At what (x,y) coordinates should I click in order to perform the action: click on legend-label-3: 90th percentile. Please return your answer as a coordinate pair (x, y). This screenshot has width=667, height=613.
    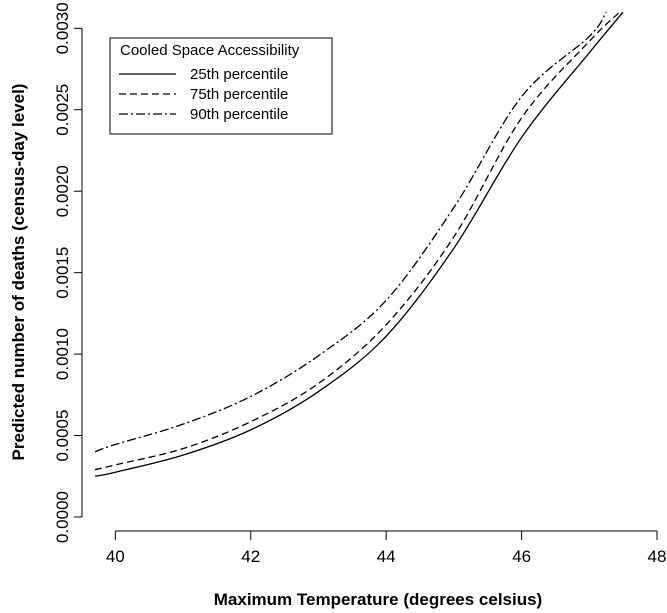
    Looking at the image, I should click on (239, 114).